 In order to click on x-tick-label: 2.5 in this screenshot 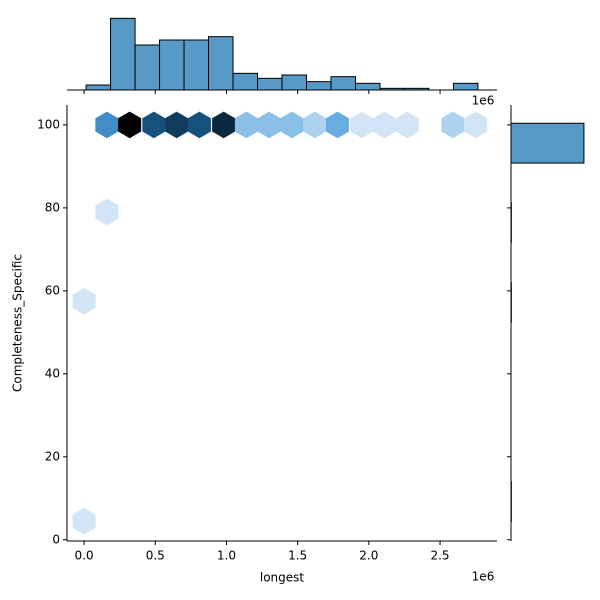, I will do `click(439, 556)`.